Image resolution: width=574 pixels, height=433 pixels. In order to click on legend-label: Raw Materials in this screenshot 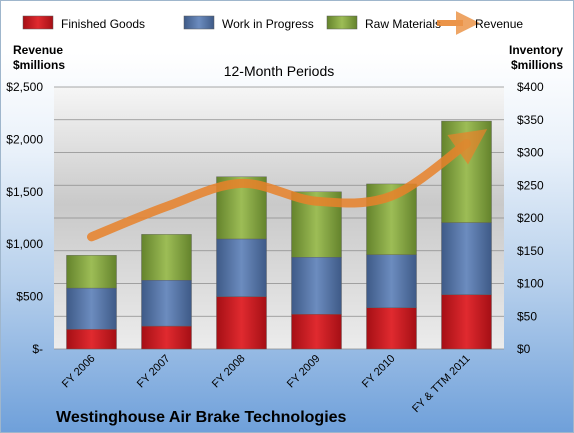, I will do `click(403, 24)`.